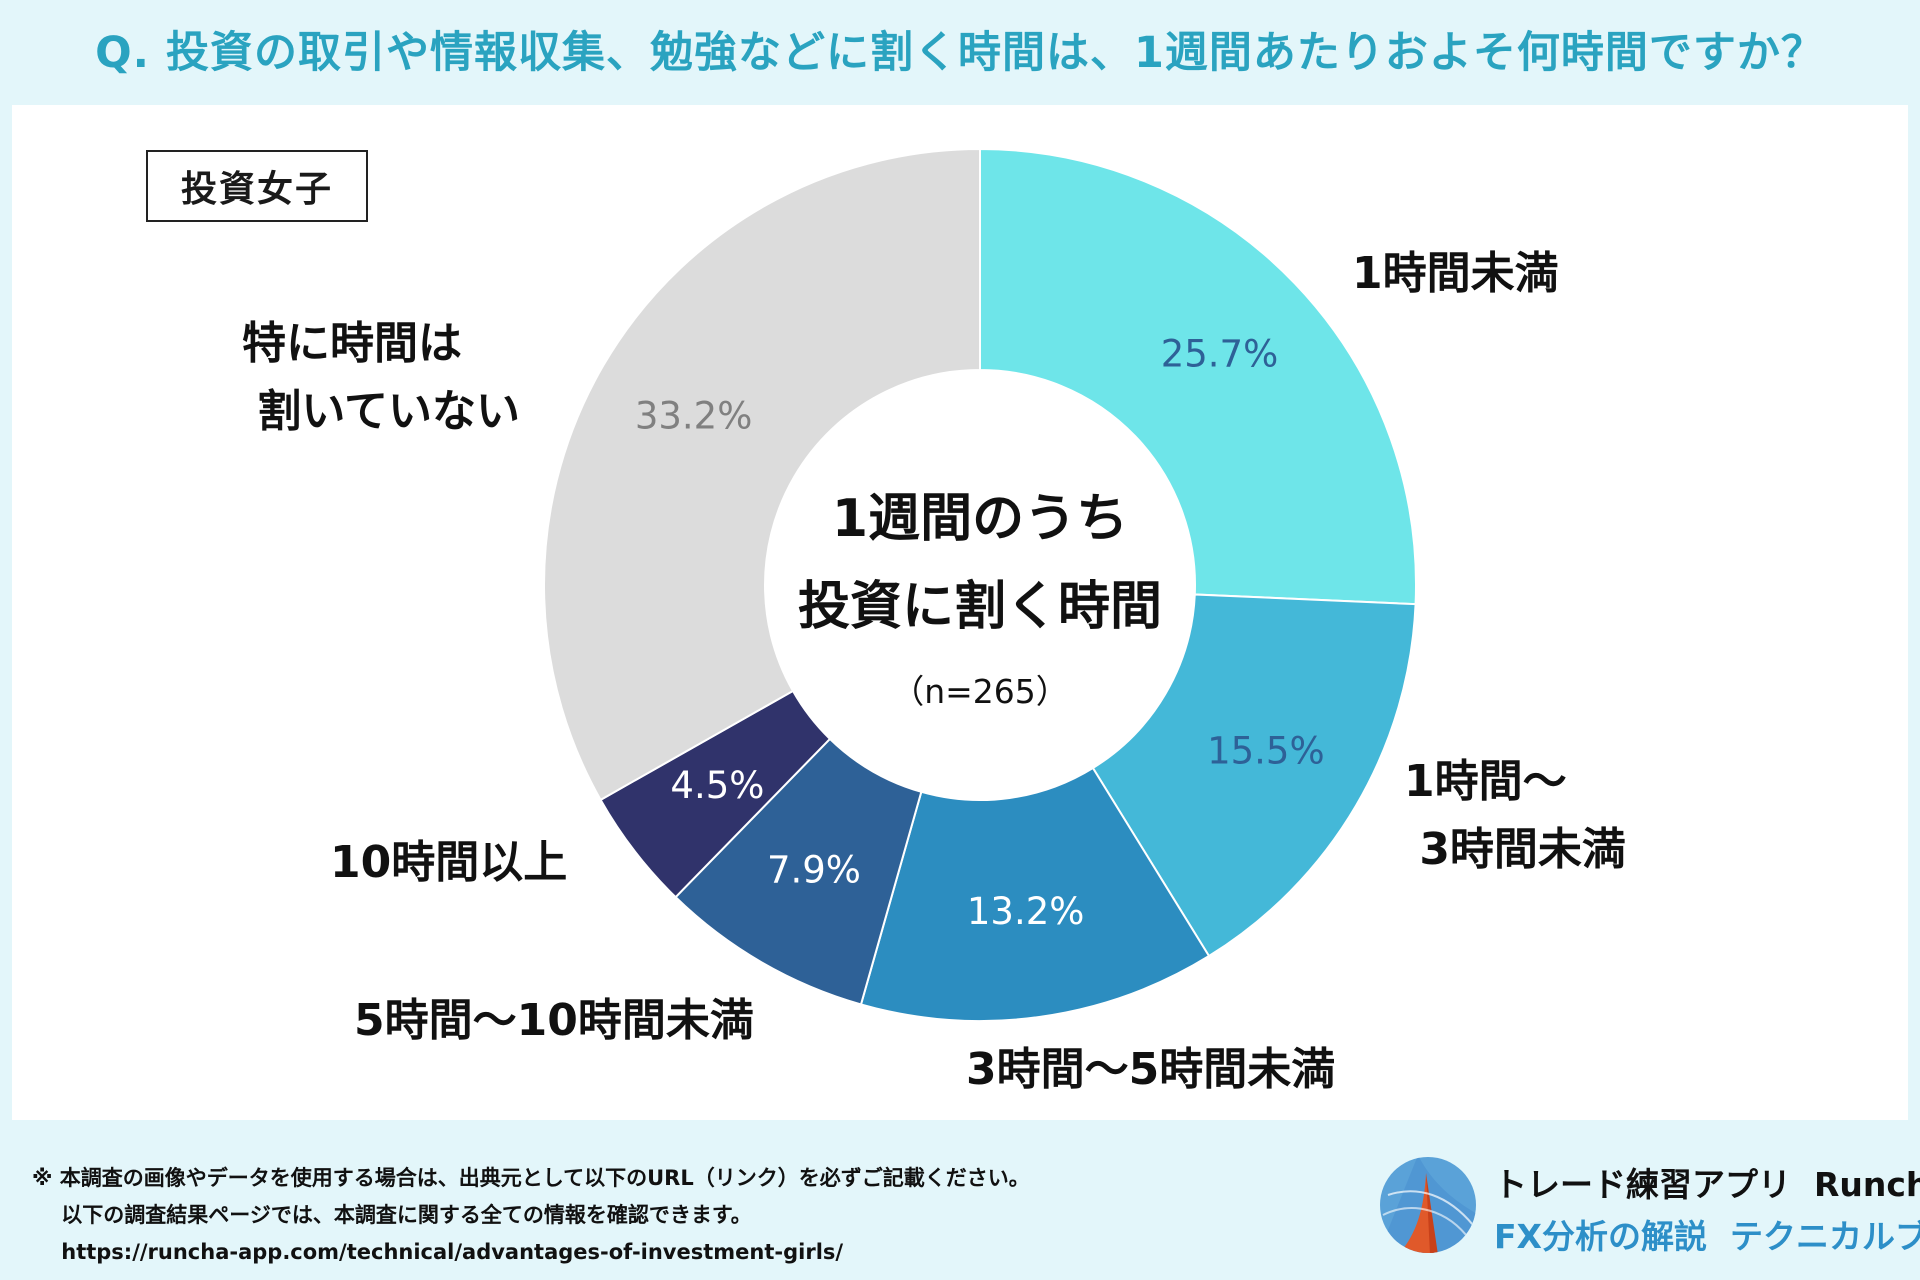 The height and width of the screenshot is (1280, 1920). I want to click on category-label-under-1h: 1時間未満, so click(1455, 273).